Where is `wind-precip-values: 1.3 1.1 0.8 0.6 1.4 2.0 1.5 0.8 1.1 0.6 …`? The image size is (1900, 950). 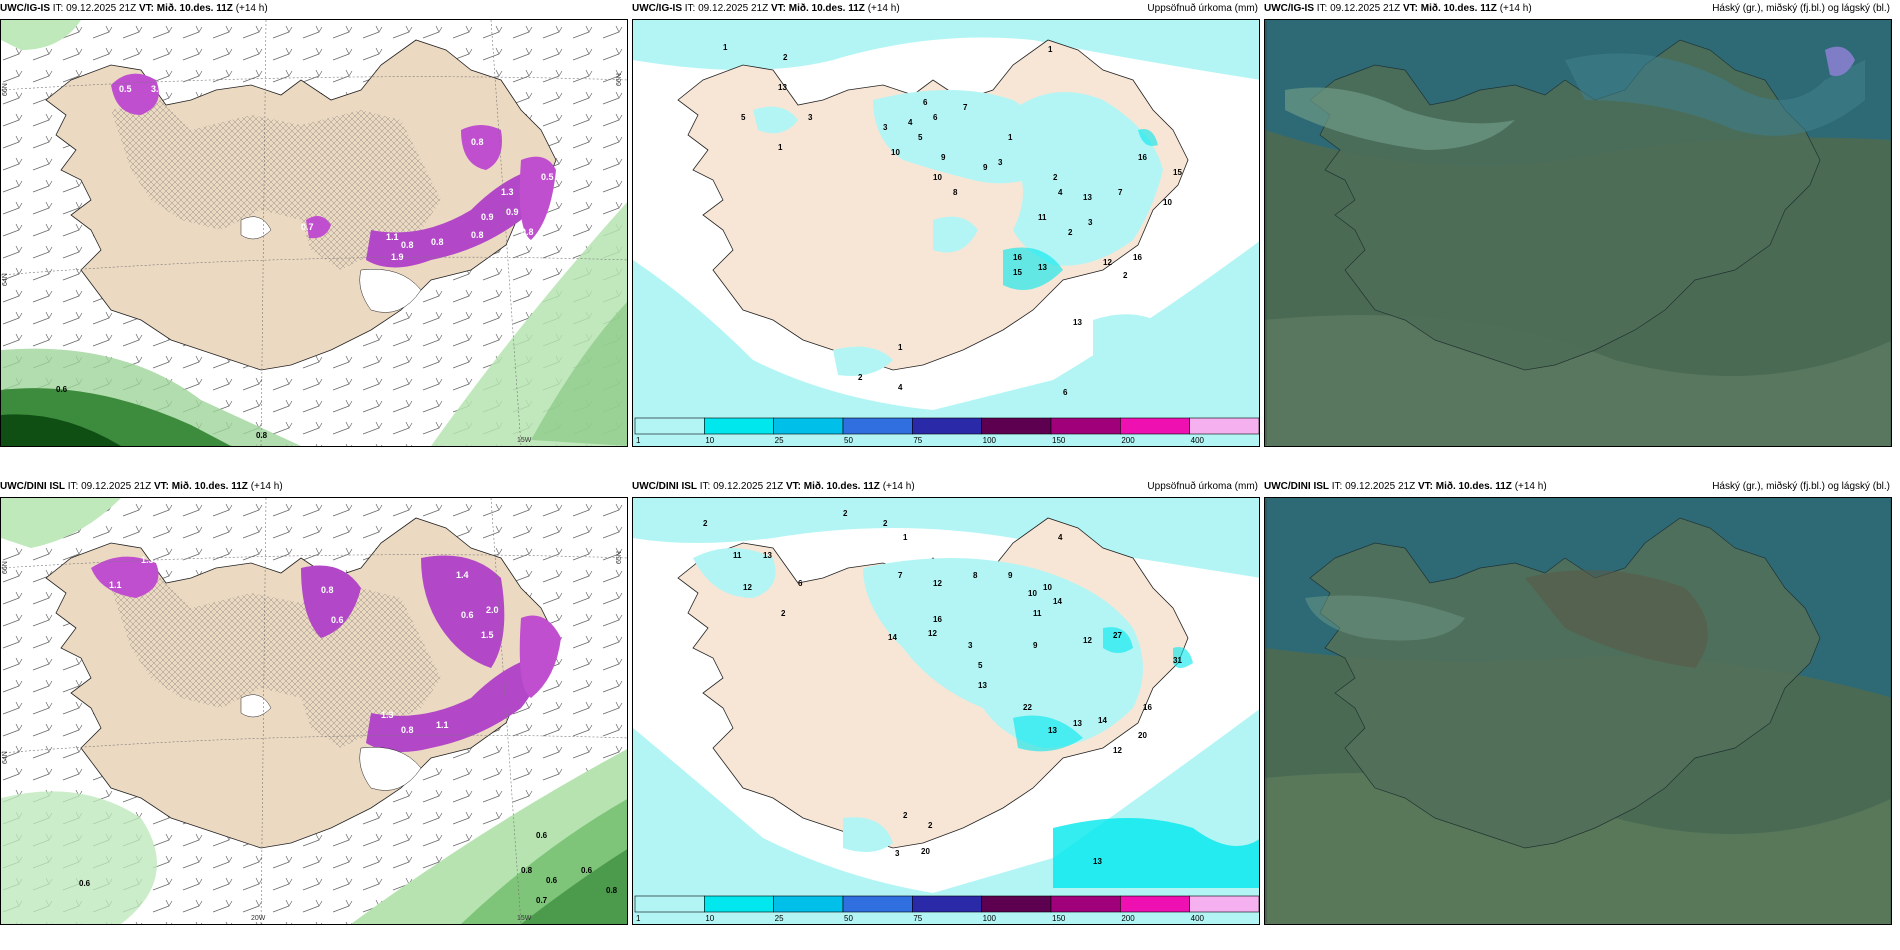 wind-precip-values: 1.3 1.1 0.8 0.6 1.4 2.0 1.5 0.8 1.1 0.6 … is located at coordinates (348, 730).